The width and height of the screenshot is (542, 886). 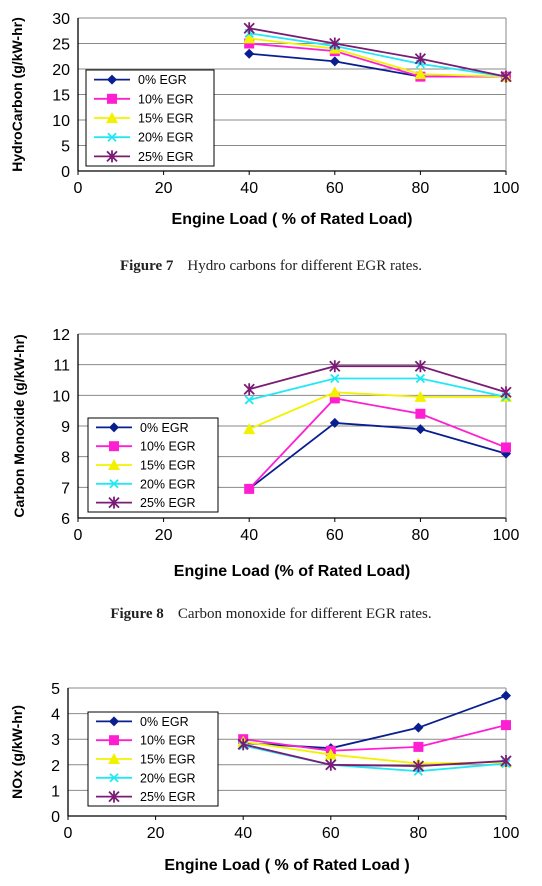 What do you see at coordinates (65, 427) in the screenshot?
I see `y-tick-label: 9` at bounding box center [65, 427].